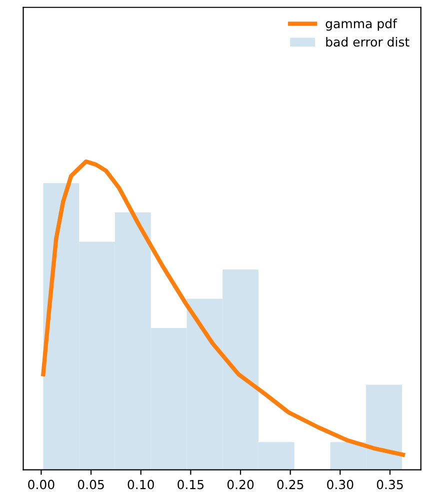  What do you see at coordinates (91, 485) in the screenshot?
I see `x-tick-label: 0.05` at bounding box center [91, 485].